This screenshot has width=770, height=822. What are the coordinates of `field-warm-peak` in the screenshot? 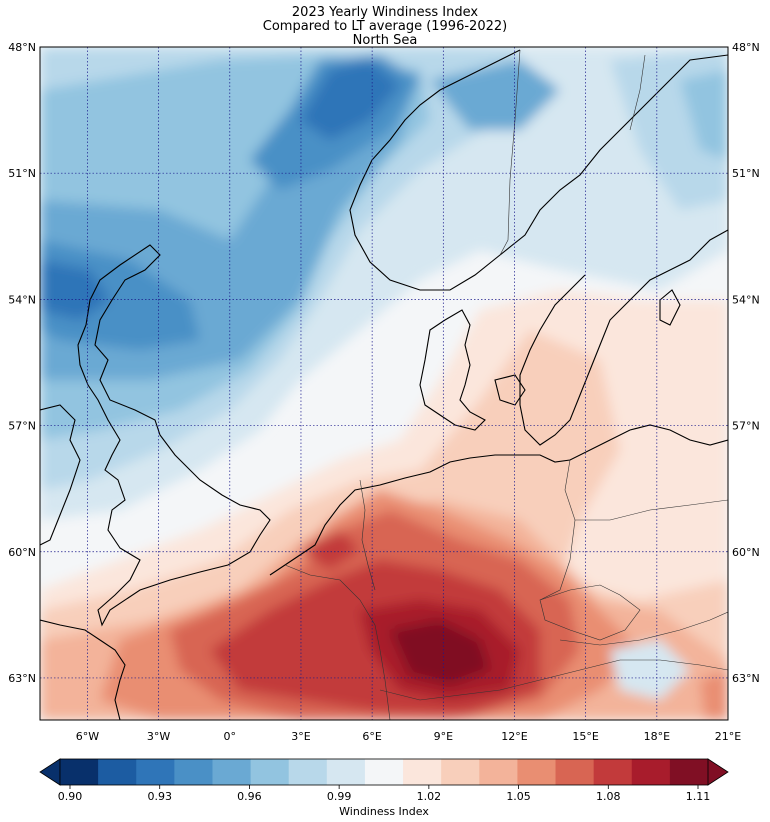 It's located at (440, 652).